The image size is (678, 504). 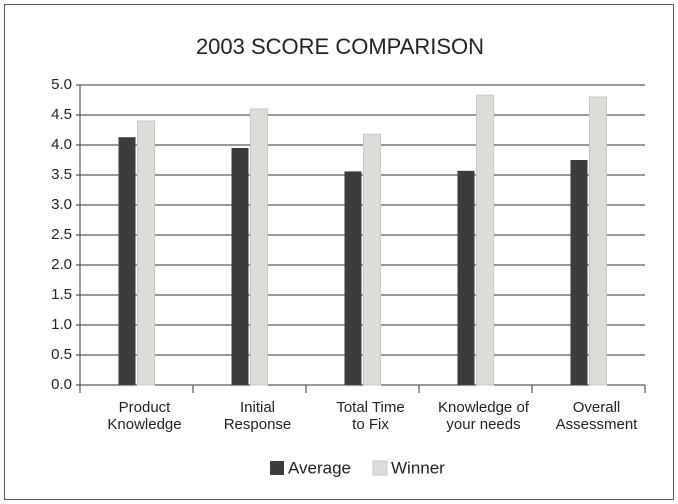 I want to click on y-tick-label: 4.5, so click(x=61, y=114).